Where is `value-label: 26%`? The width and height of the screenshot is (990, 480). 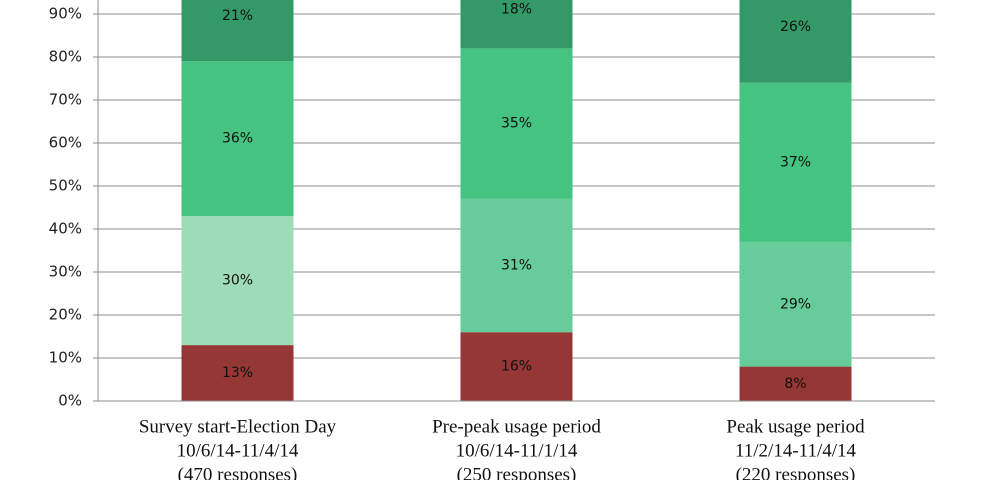 value-label: 26% is located at coordinates (795, 27).